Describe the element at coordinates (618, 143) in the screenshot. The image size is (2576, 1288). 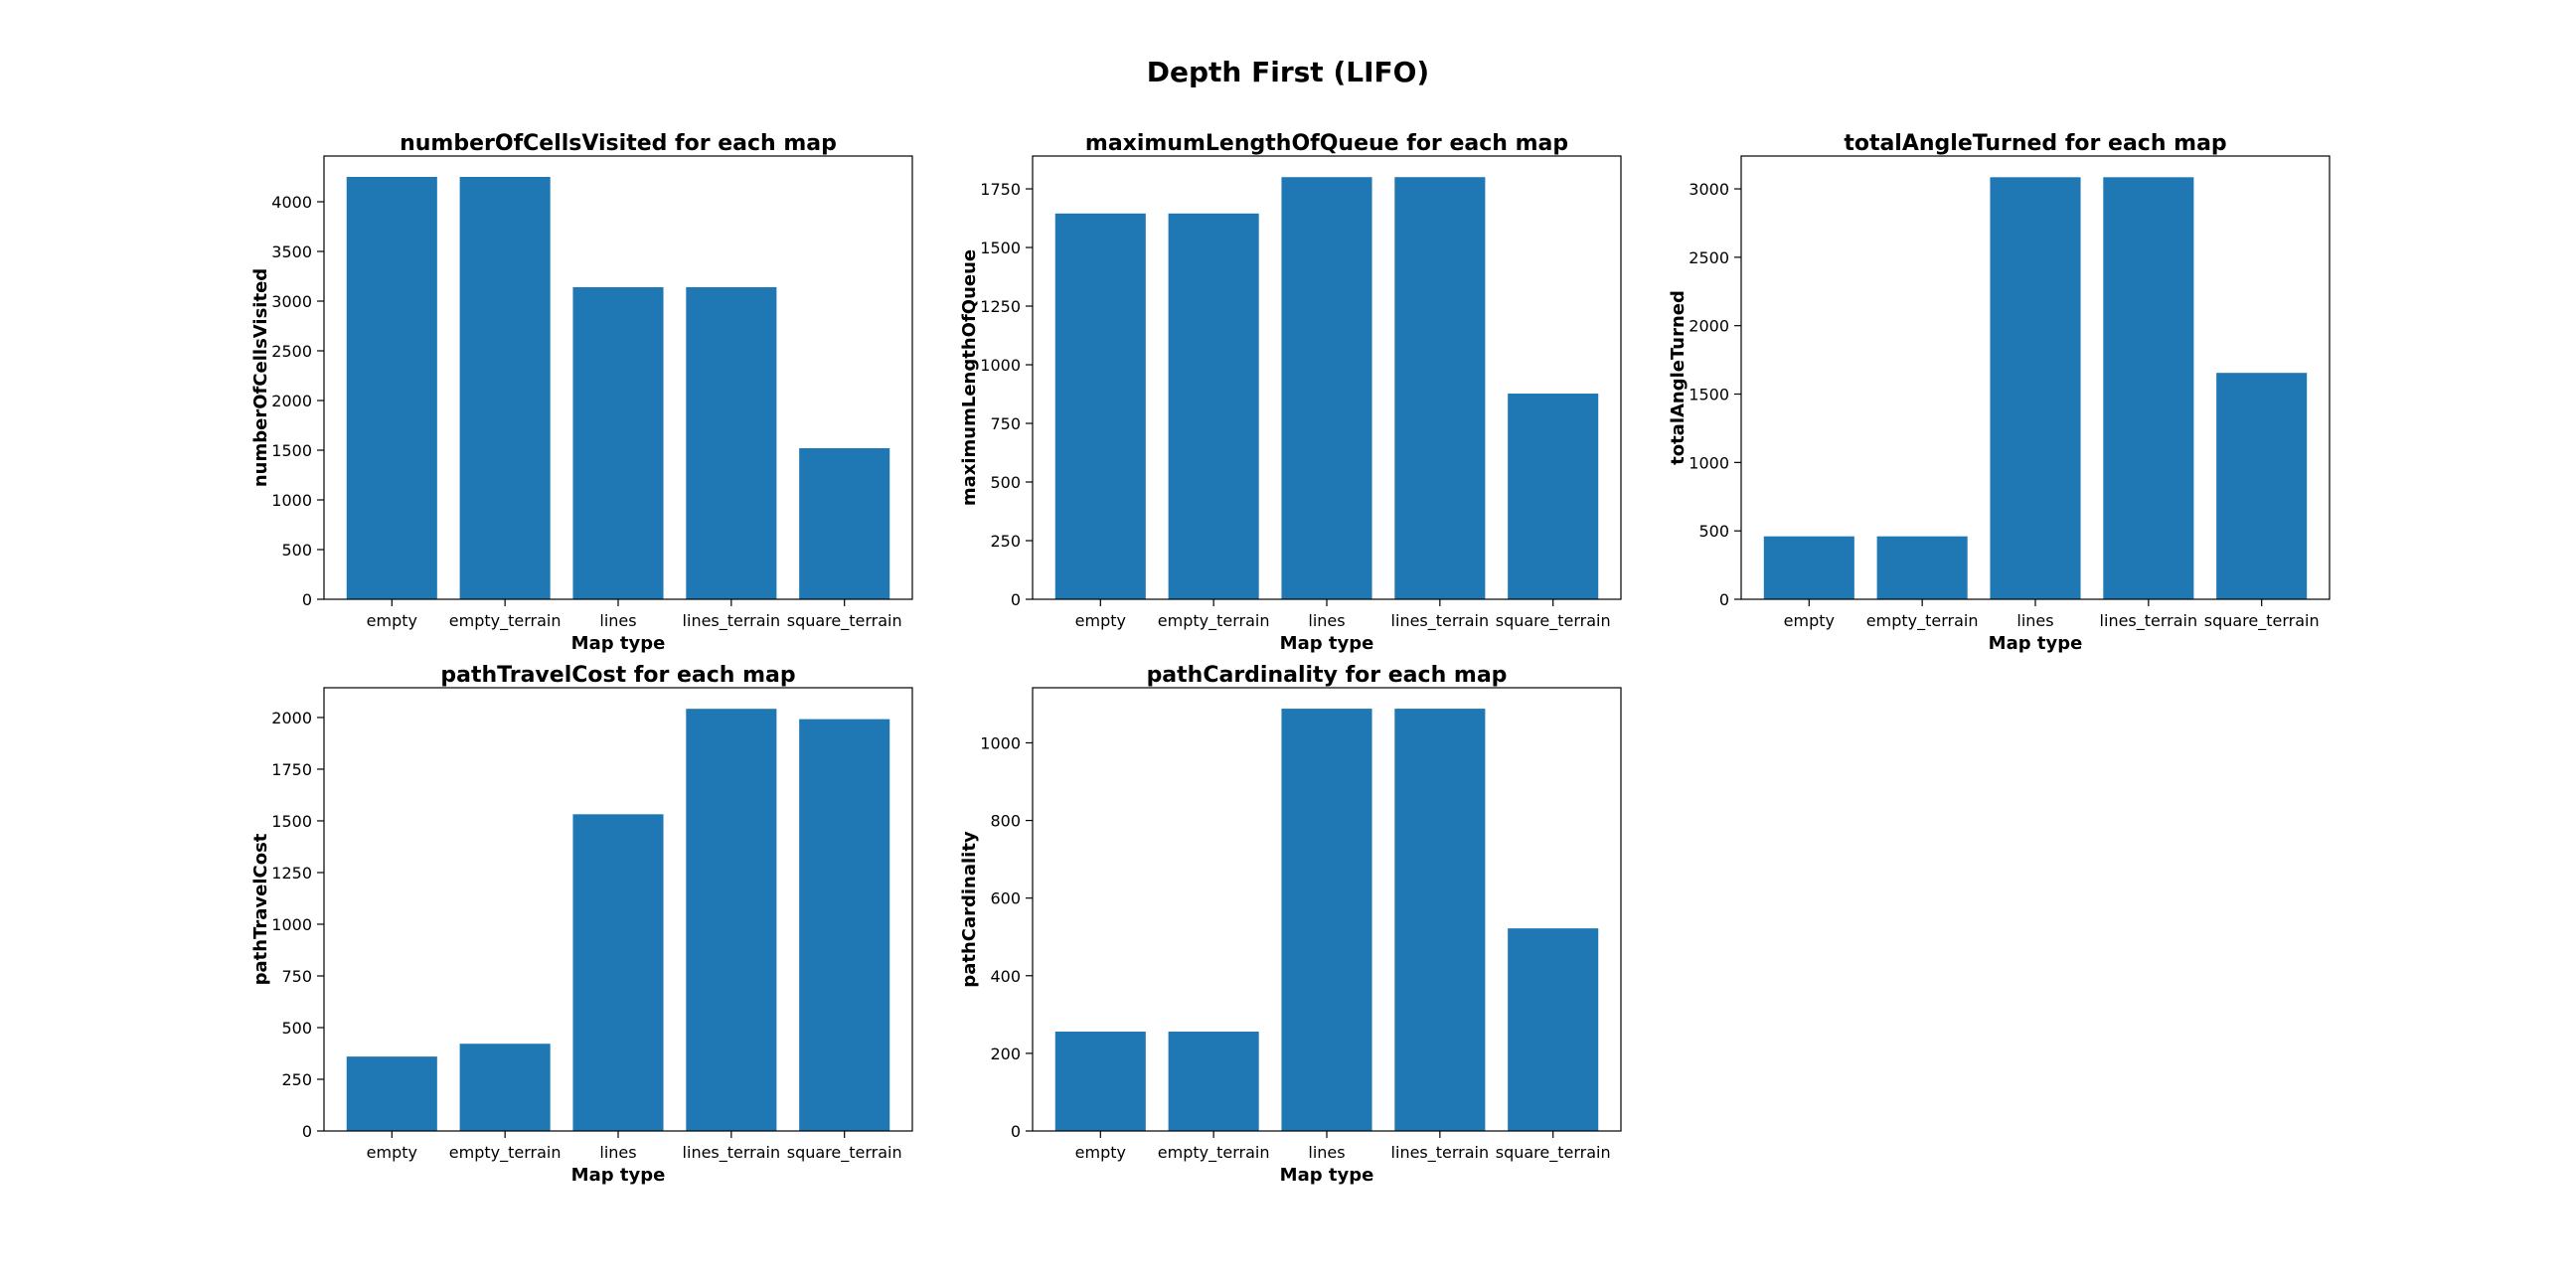
I see `subplot-title: numberOfCellsVisited for each map` at that location.